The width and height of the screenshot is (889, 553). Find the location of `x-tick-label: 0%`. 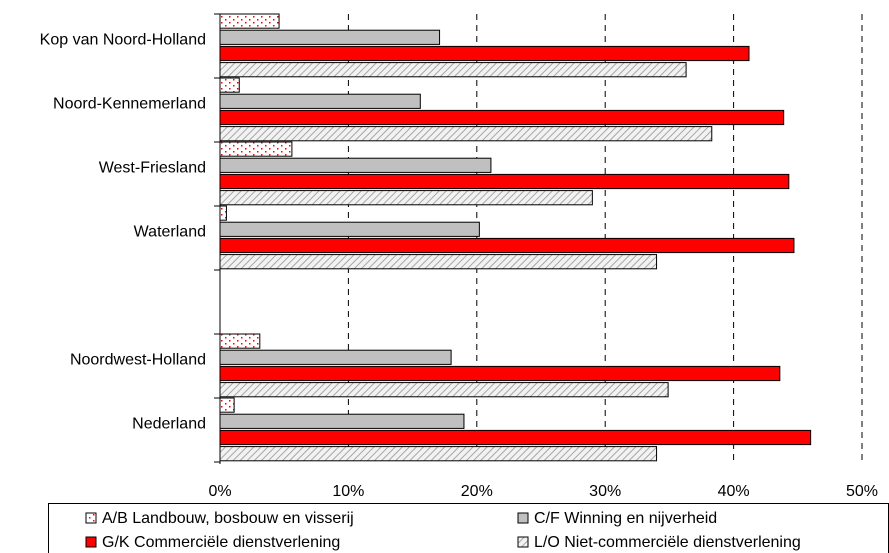

x-tick-label: 0% is located at coordinates (219, 491).